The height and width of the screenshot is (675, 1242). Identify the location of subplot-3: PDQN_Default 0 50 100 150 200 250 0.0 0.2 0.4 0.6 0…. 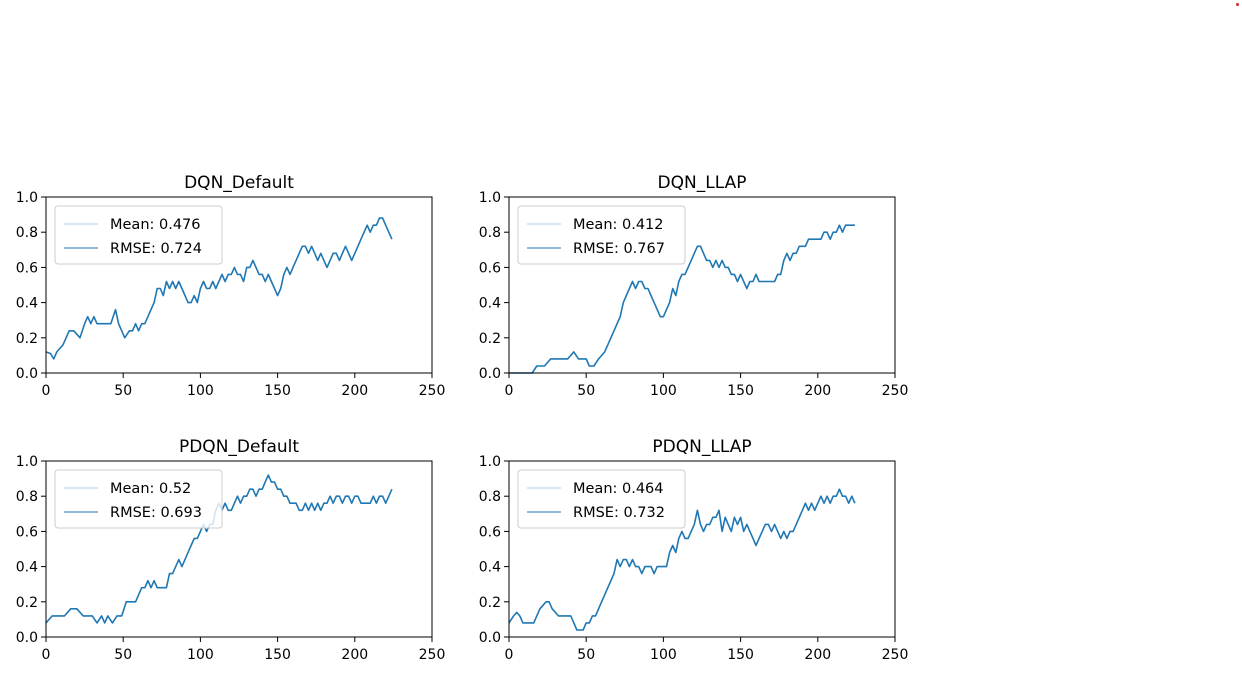
(231, 550).